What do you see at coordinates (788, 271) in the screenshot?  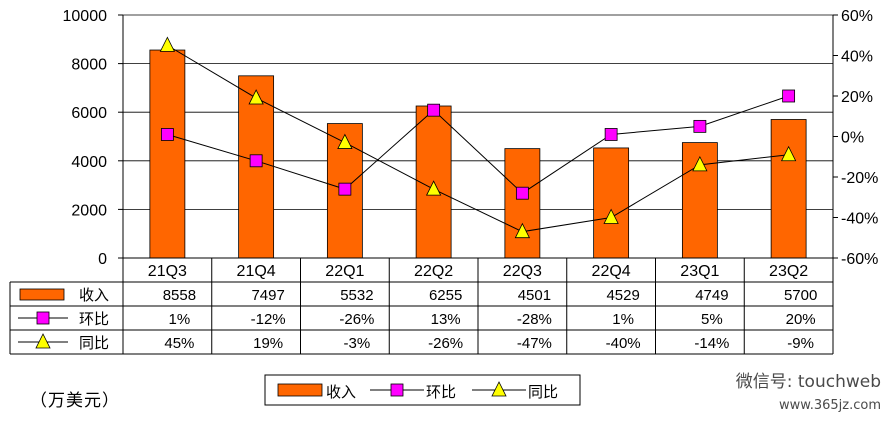 I see `category-label: 23Q2` at bounding box center [788, 271].